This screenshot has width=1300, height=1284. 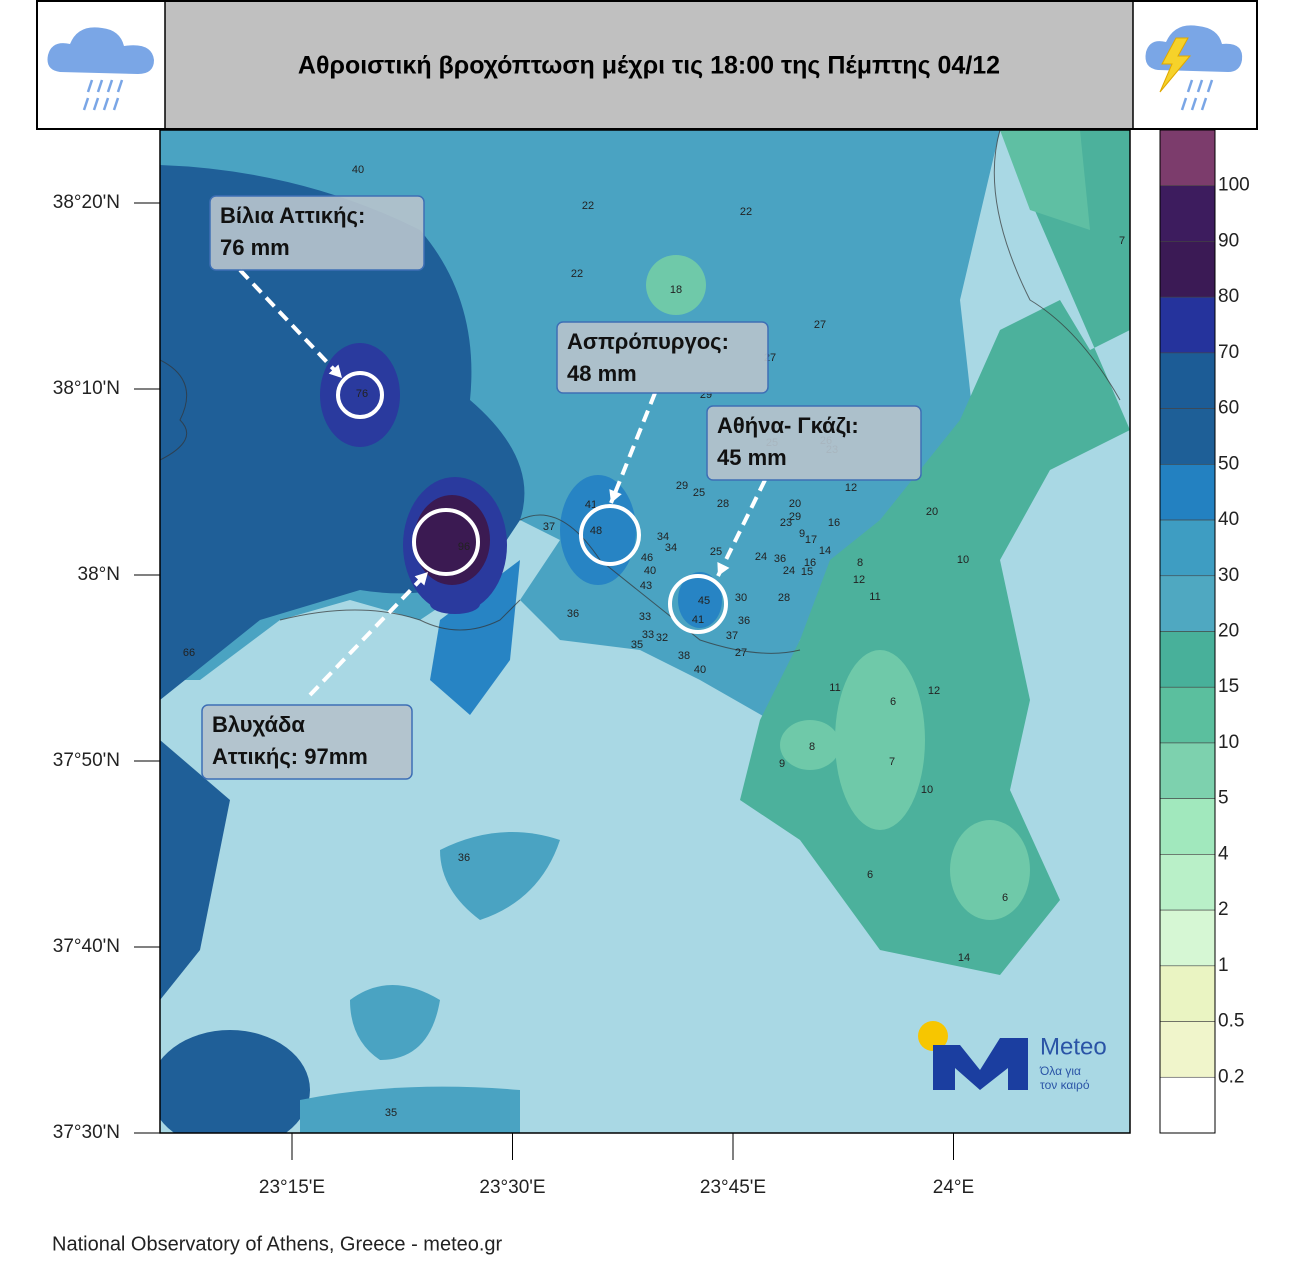 I want to click on colorbar-frame, so click(x=1187, y=631).